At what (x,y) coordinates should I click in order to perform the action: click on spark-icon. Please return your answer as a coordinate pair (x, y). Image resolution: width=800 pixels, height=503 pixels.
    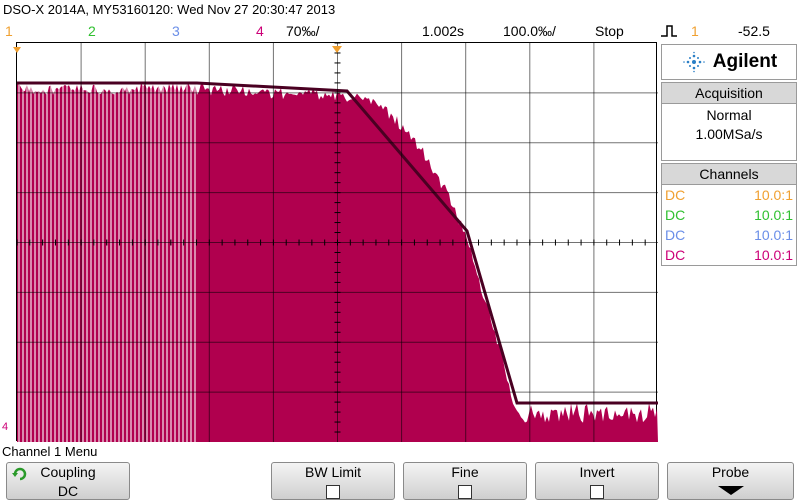
    Looking at the image, I should click on (693, 62).